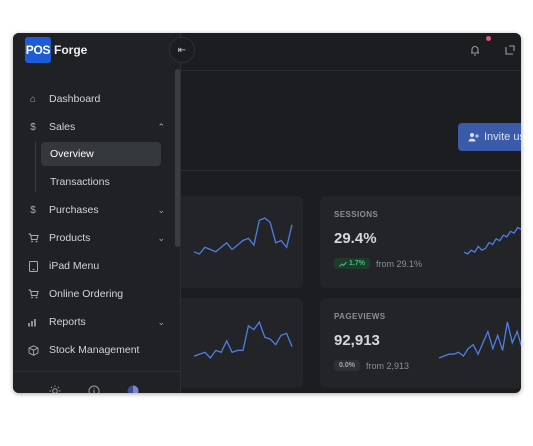  I want to click on change-badge: 1.7%, so click(352, 263).